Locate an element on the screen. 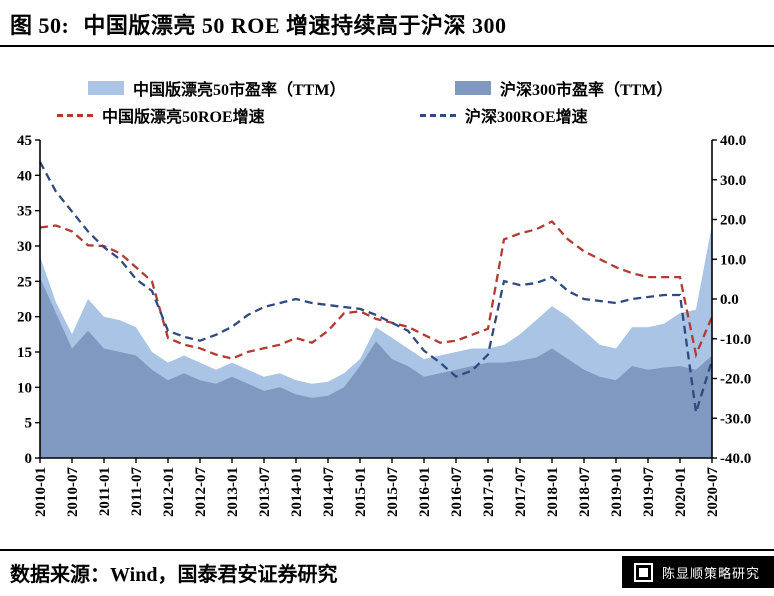 This screenshot has height=596, width=774. x-tick-label: 2017-01 is located at coordinates (489, 492).